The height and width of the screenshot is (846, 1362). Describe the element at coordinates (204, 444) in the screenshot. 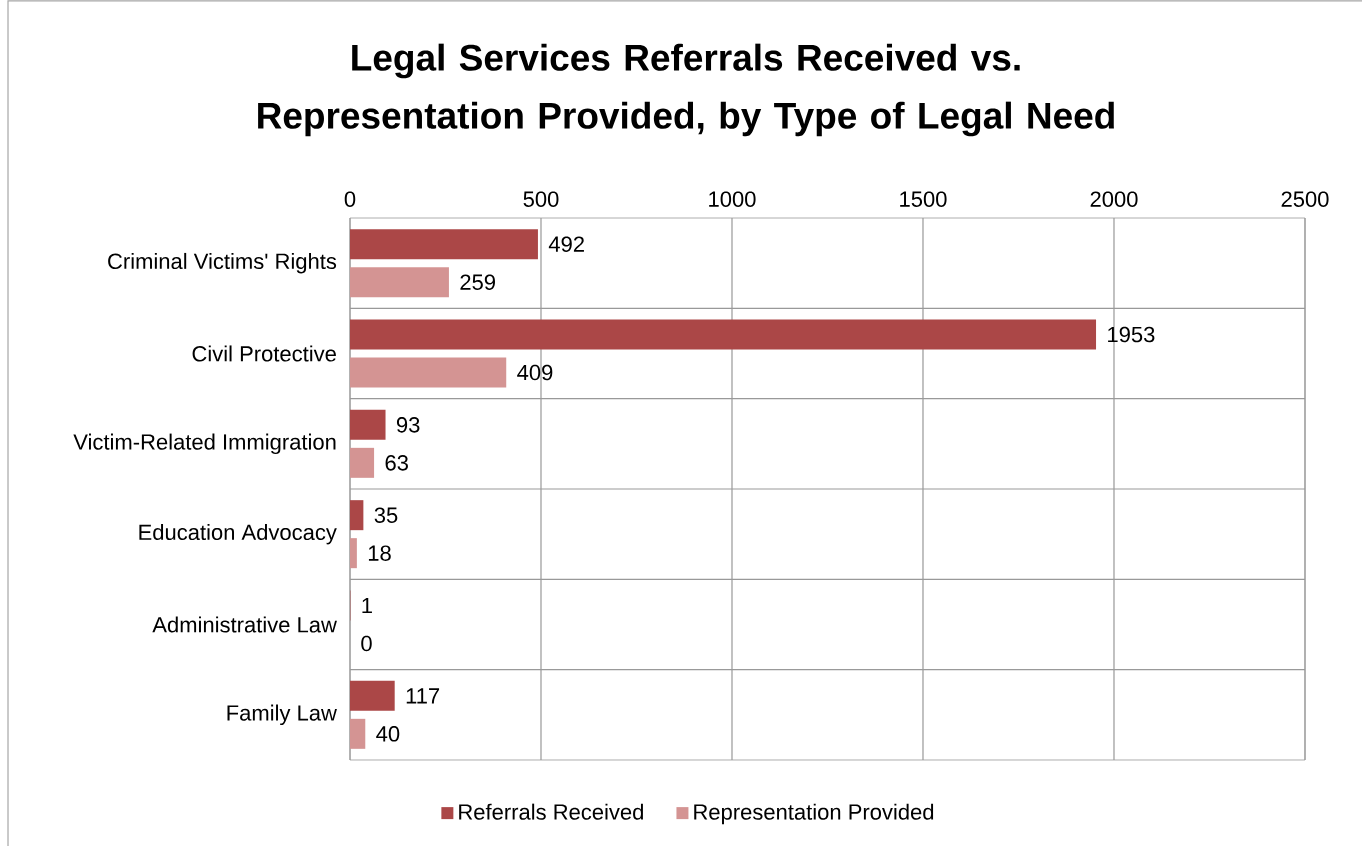

I see `y-tick-label: Victim-Related Immigration` at that location.